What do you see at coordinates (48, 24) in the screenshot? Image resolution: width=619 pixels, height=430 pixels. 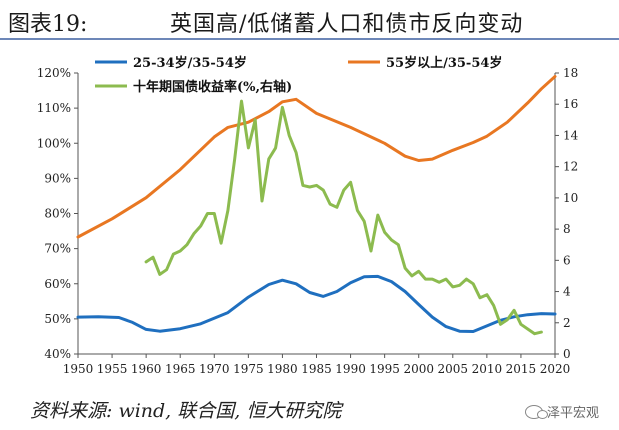 I see `figure-number: 图表19:` at bounding box center [48, 24].